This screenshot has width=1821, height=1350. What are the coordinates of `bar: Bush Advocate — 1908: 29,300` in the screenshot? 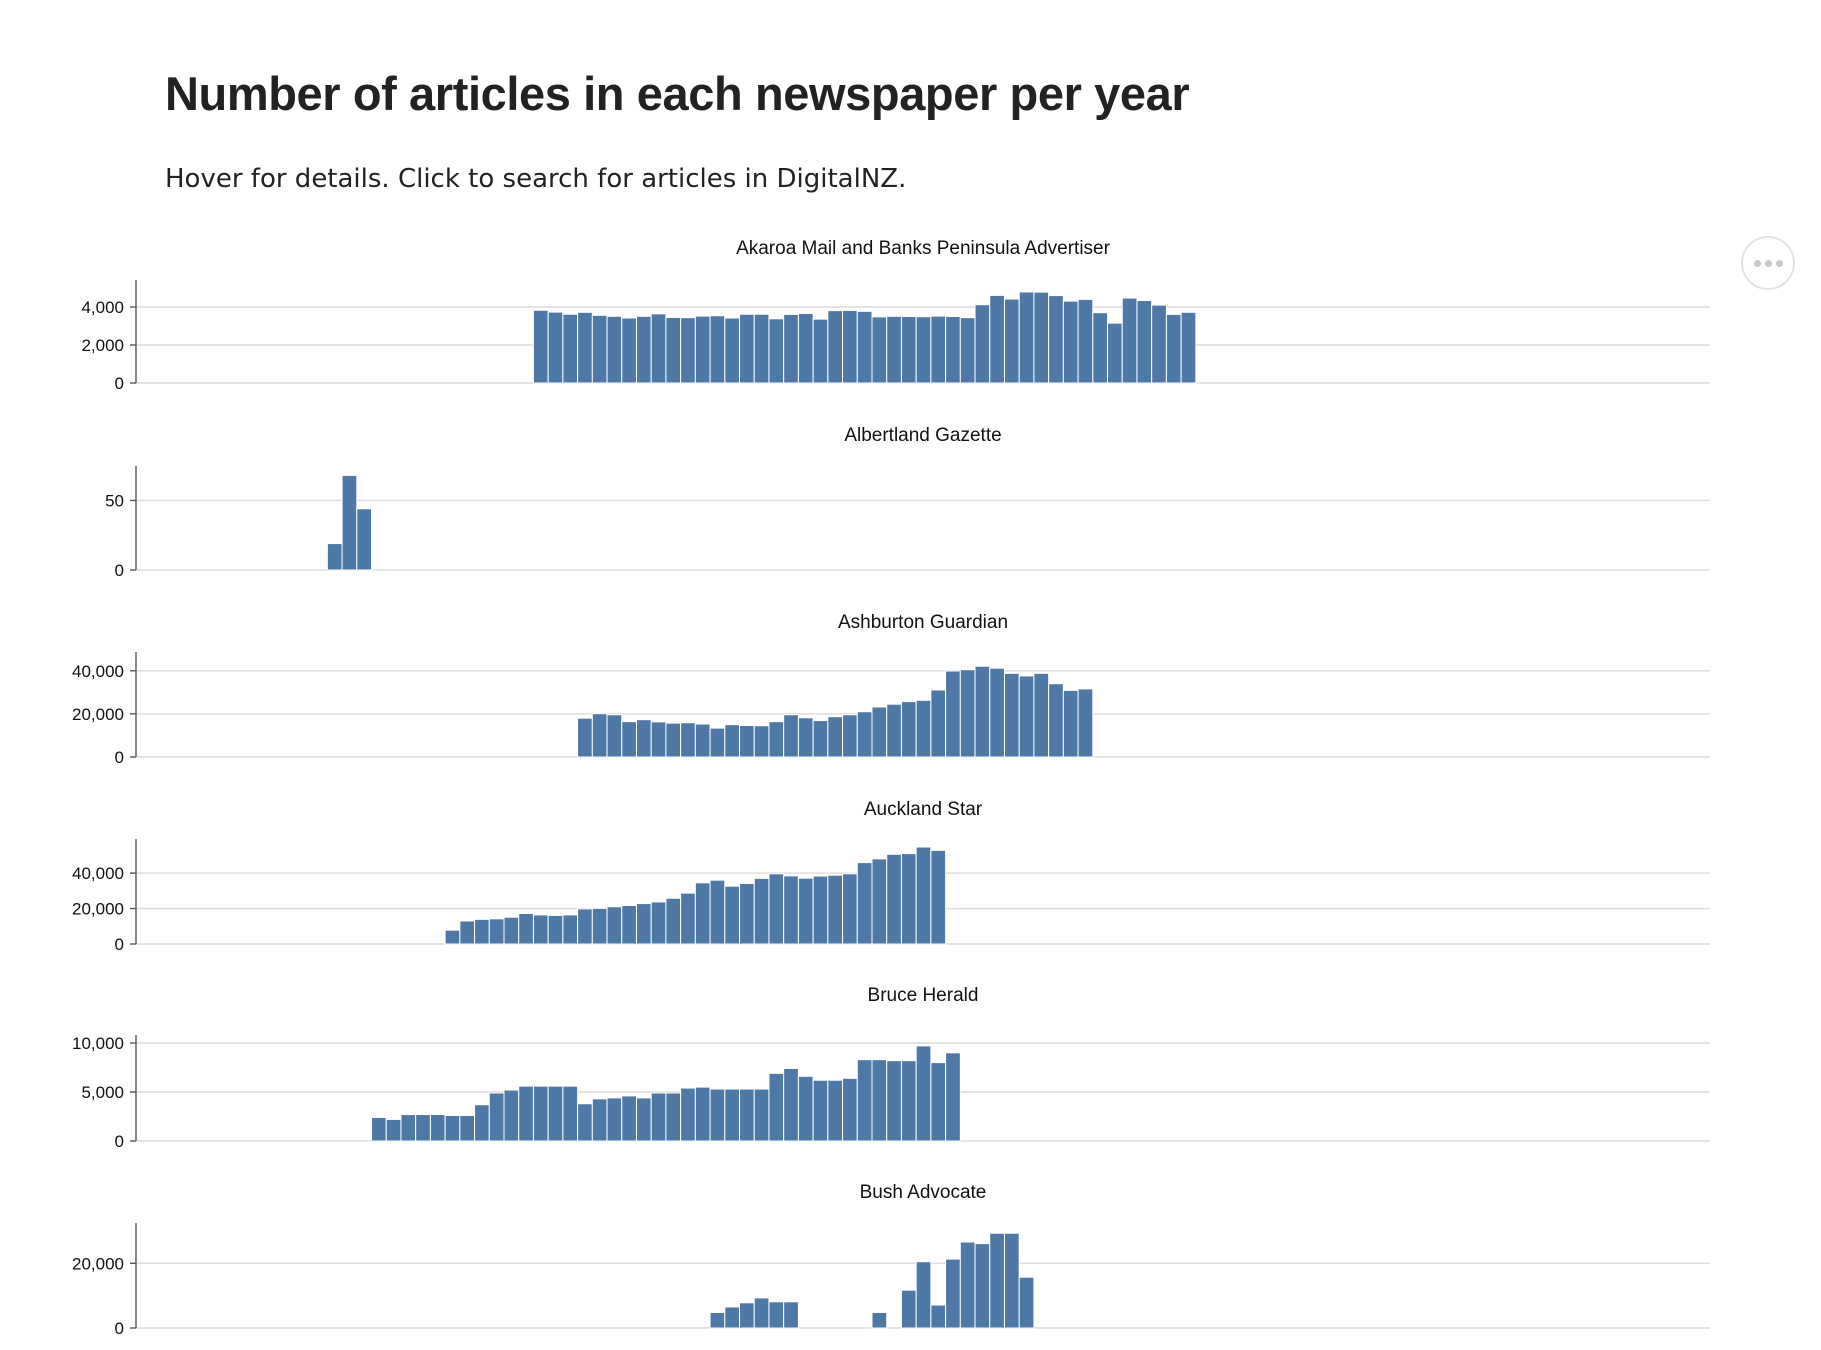 It's located at (1011, 1280).